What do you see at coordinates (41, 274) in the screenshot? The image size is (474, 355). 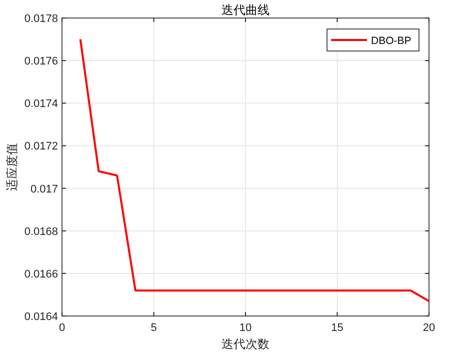 I see `y-tick-label: 0.0166` at bounding box center [41, 274].